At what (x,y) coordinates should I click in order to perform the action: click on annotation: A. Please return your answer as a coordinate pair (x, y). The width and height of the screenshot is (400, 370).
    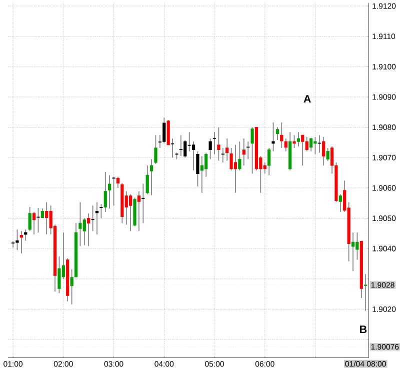
    Looking at the image, I should click on (307, 98).